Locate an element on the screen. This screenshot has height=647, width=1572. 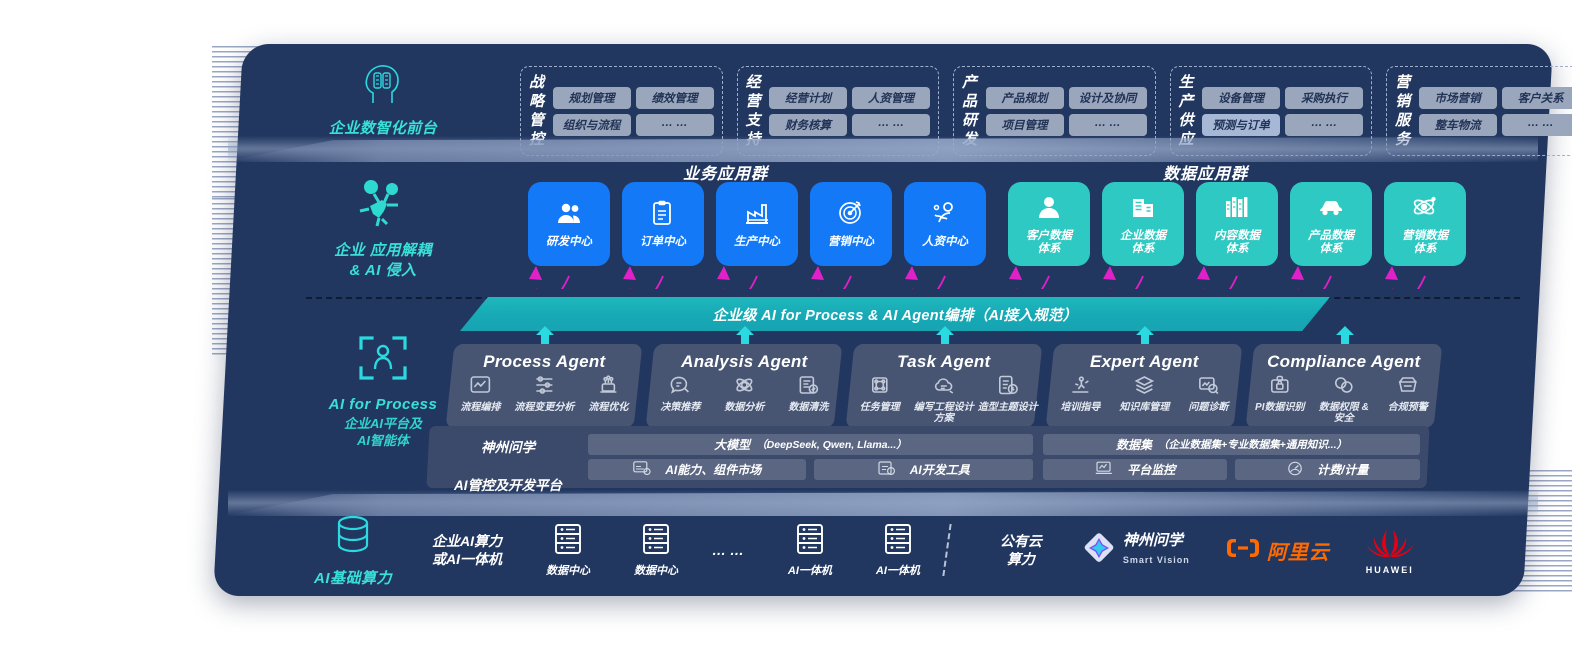
front-domain-chip: 产品规划 is located at coordinates (1024, 97).